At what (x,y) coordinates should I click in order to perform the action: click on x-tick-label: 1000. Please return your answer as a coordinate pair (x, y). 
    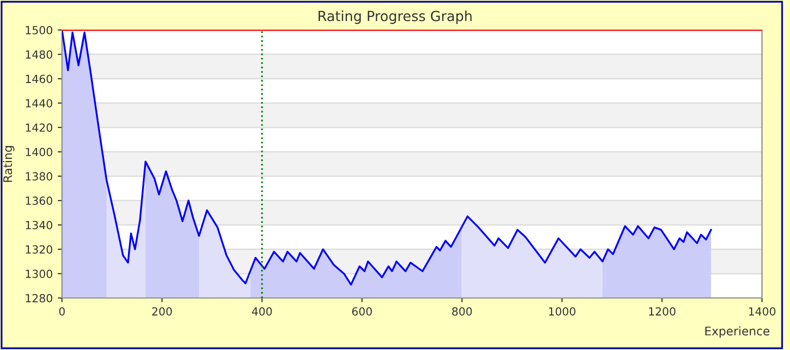
    Looking at the image, I should click on (562, 311).